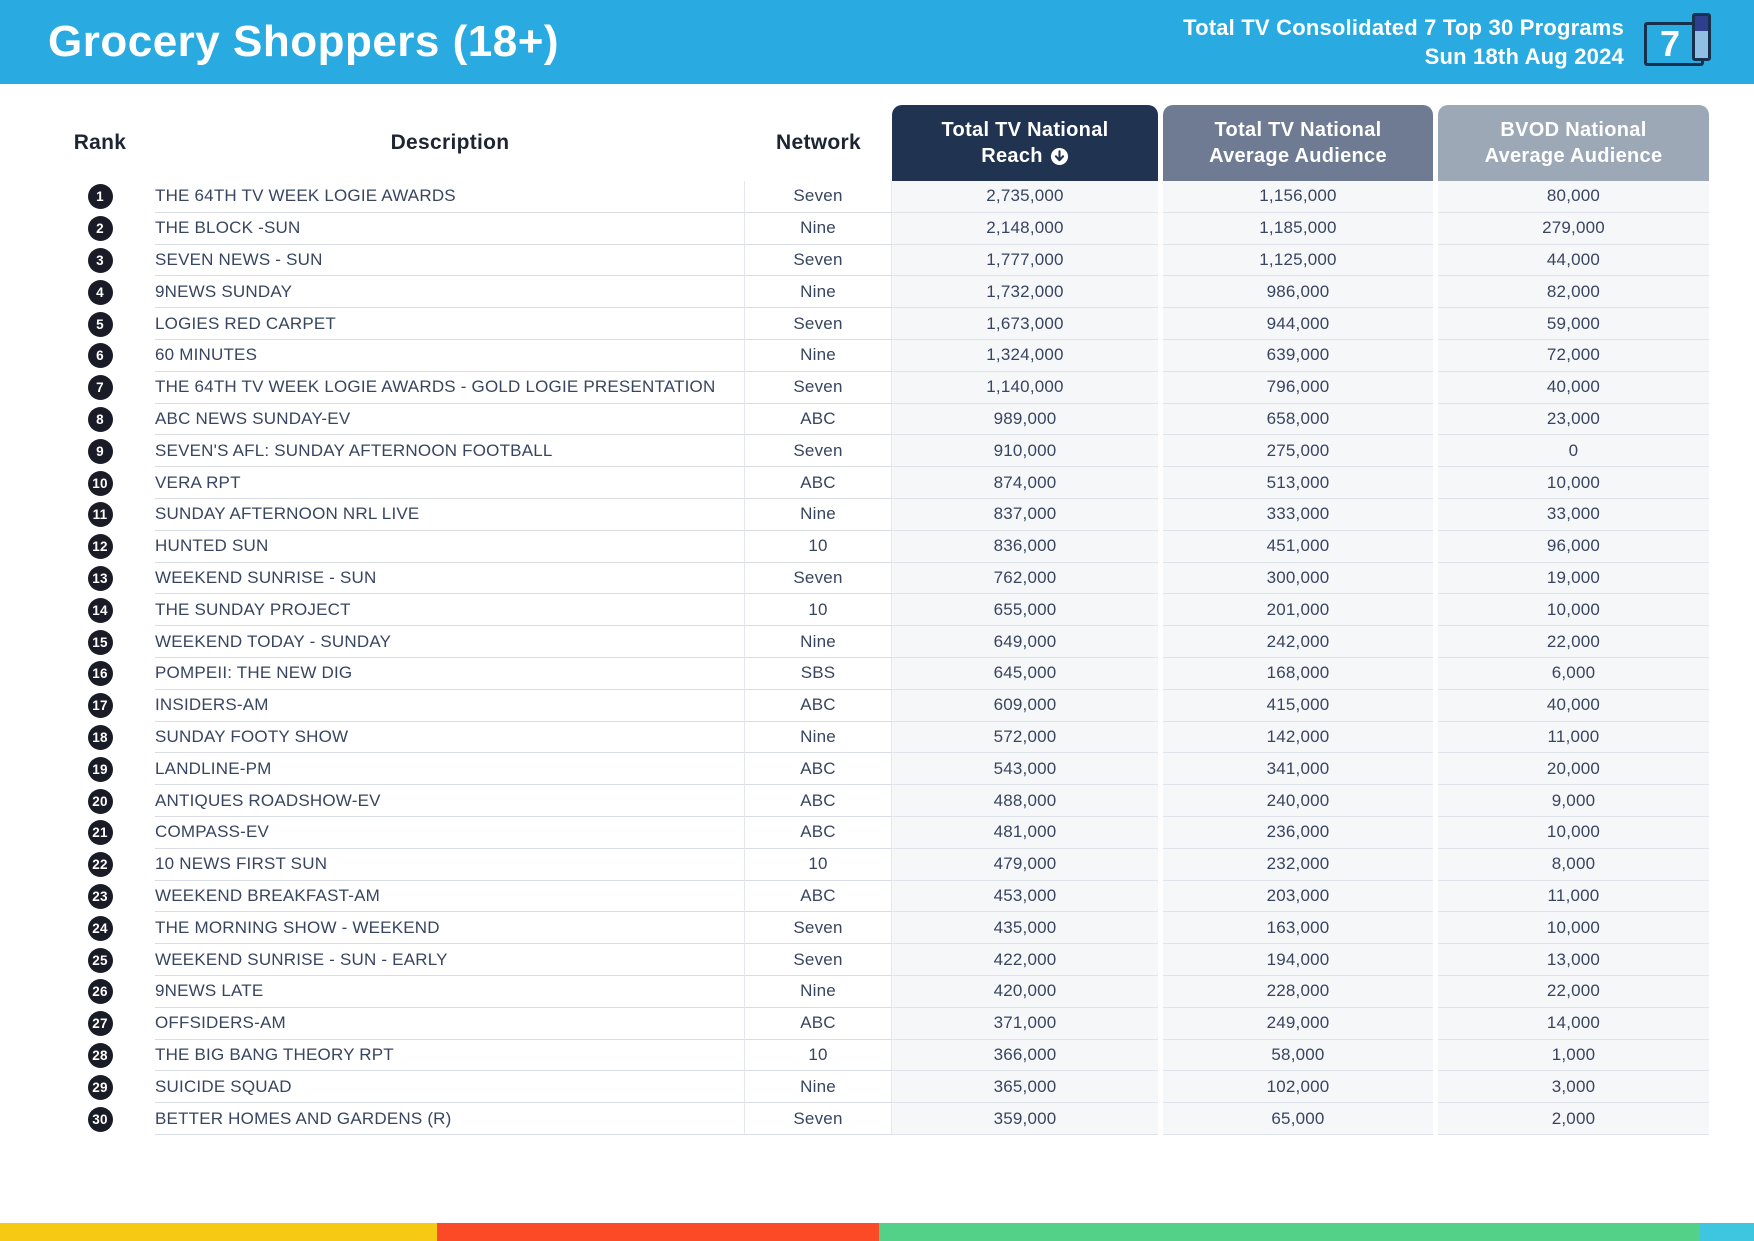 The width and height of the screenshot is (1754, 1241). I want to click on total-tv-reach-value: 359,000, so click(1025, 1119).